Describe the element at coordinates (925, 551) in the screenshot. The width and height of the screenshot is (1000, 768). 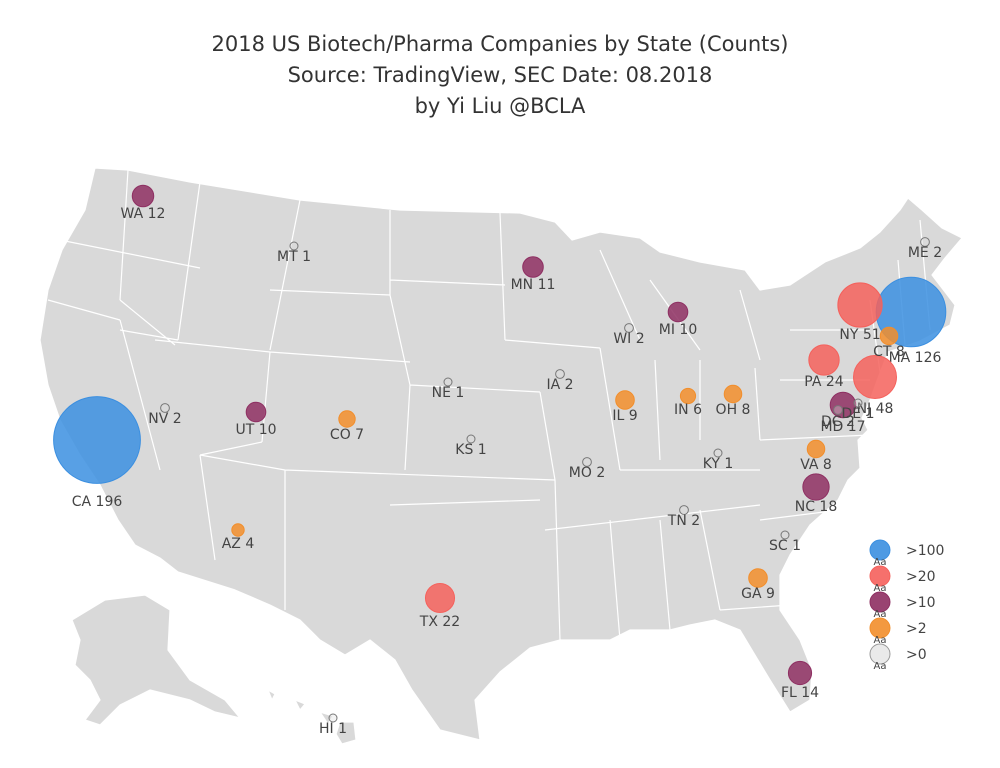
I see `legend-label-gt100: >100` at that location.